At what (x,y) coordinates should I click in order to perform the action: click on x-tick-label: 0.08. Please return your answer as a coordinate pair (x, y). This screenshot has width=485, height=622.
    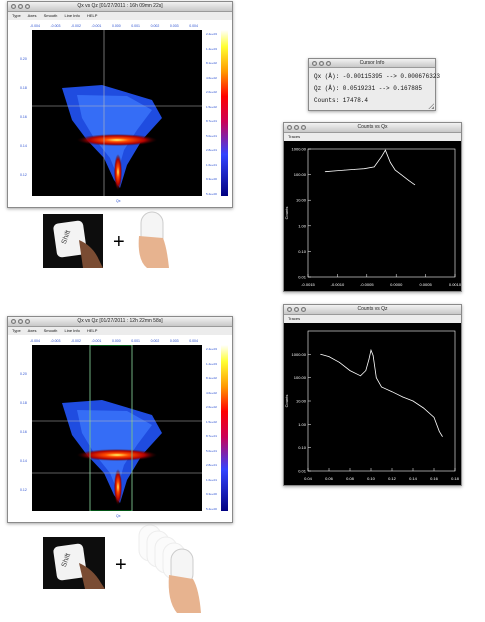
    Looking at the image, I should click on (350, 478).